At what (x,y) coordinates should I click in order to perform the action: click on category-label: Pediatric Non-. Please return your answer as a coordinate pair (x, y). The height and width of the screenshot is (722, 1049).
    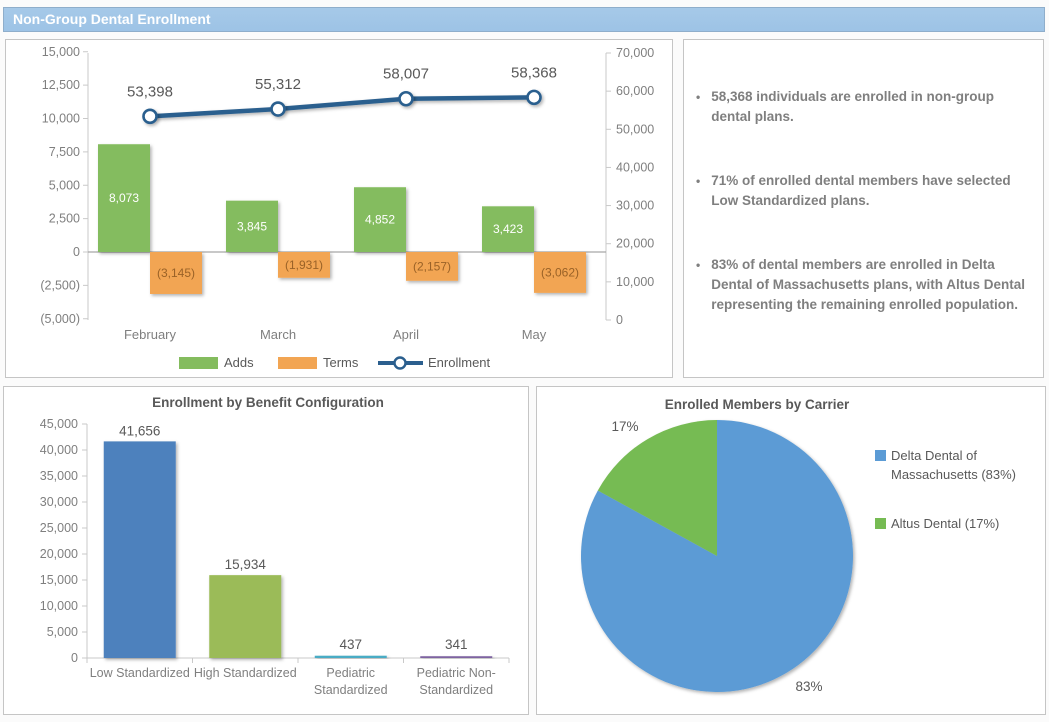
    Looking at the image, I should click on (456, 673).